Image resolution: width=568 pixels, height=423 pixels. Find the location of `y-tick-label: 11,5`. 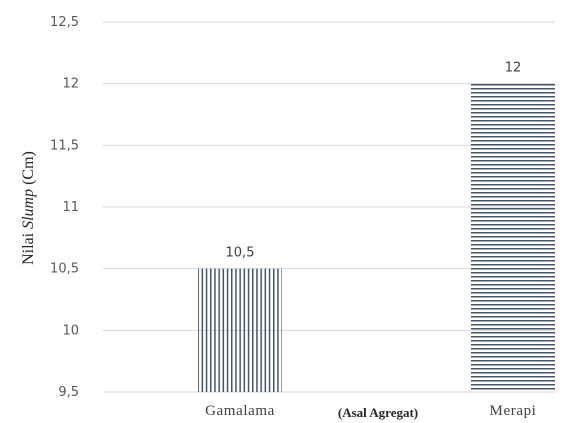

y-tick-label: 11,5 is located at coordinates (64, 145).